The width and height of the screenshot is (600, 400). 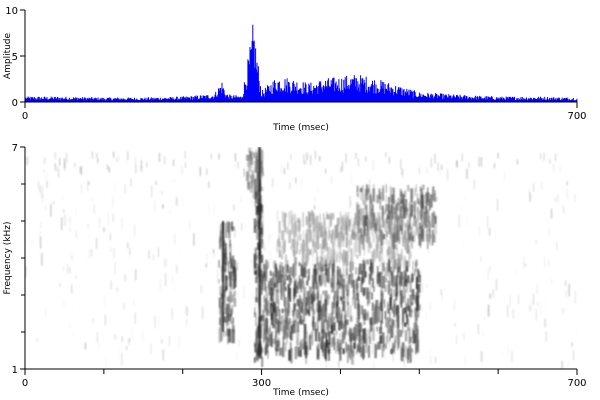 What do you see at coordinates (25, 383) in the screenshot?
I see `spectrogram-x-tick-label: 0` at bounding box center [25, 383].